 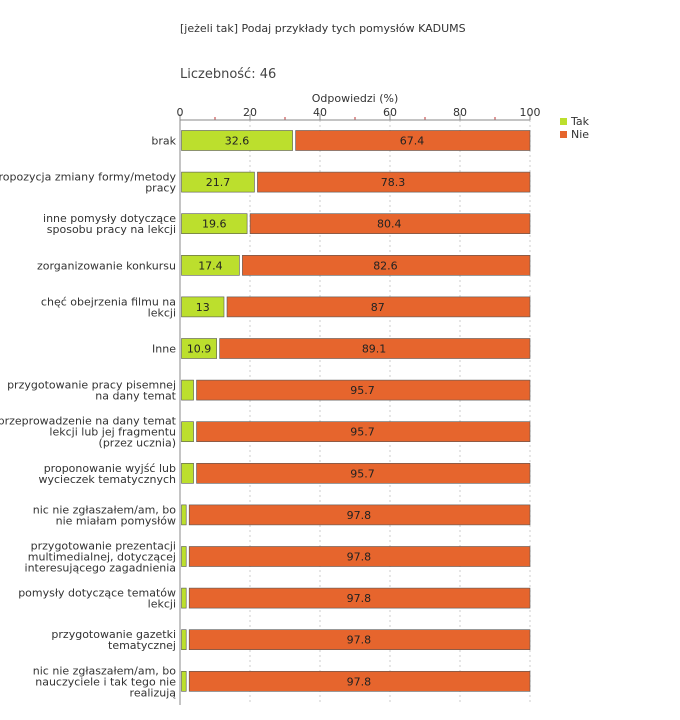 What do you see at coordinates (320, 112) in the screenshot?
I see `x-tick-label: 40` at bounding box center [320, 112].